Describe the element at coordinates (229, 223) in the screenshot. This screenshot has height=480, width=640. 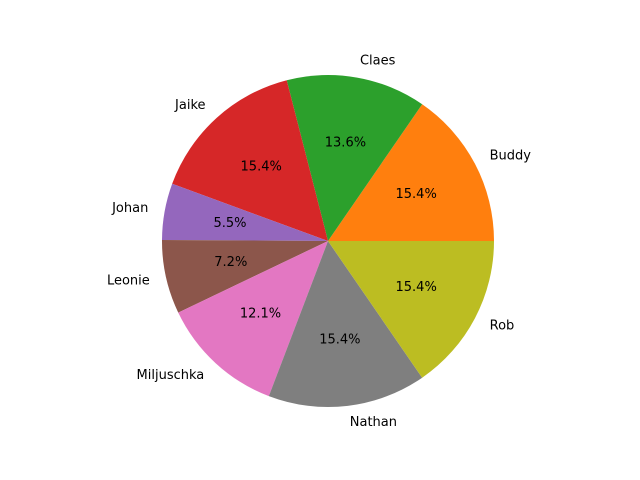
I see `pct-label-johan: 5.5%` at that location.